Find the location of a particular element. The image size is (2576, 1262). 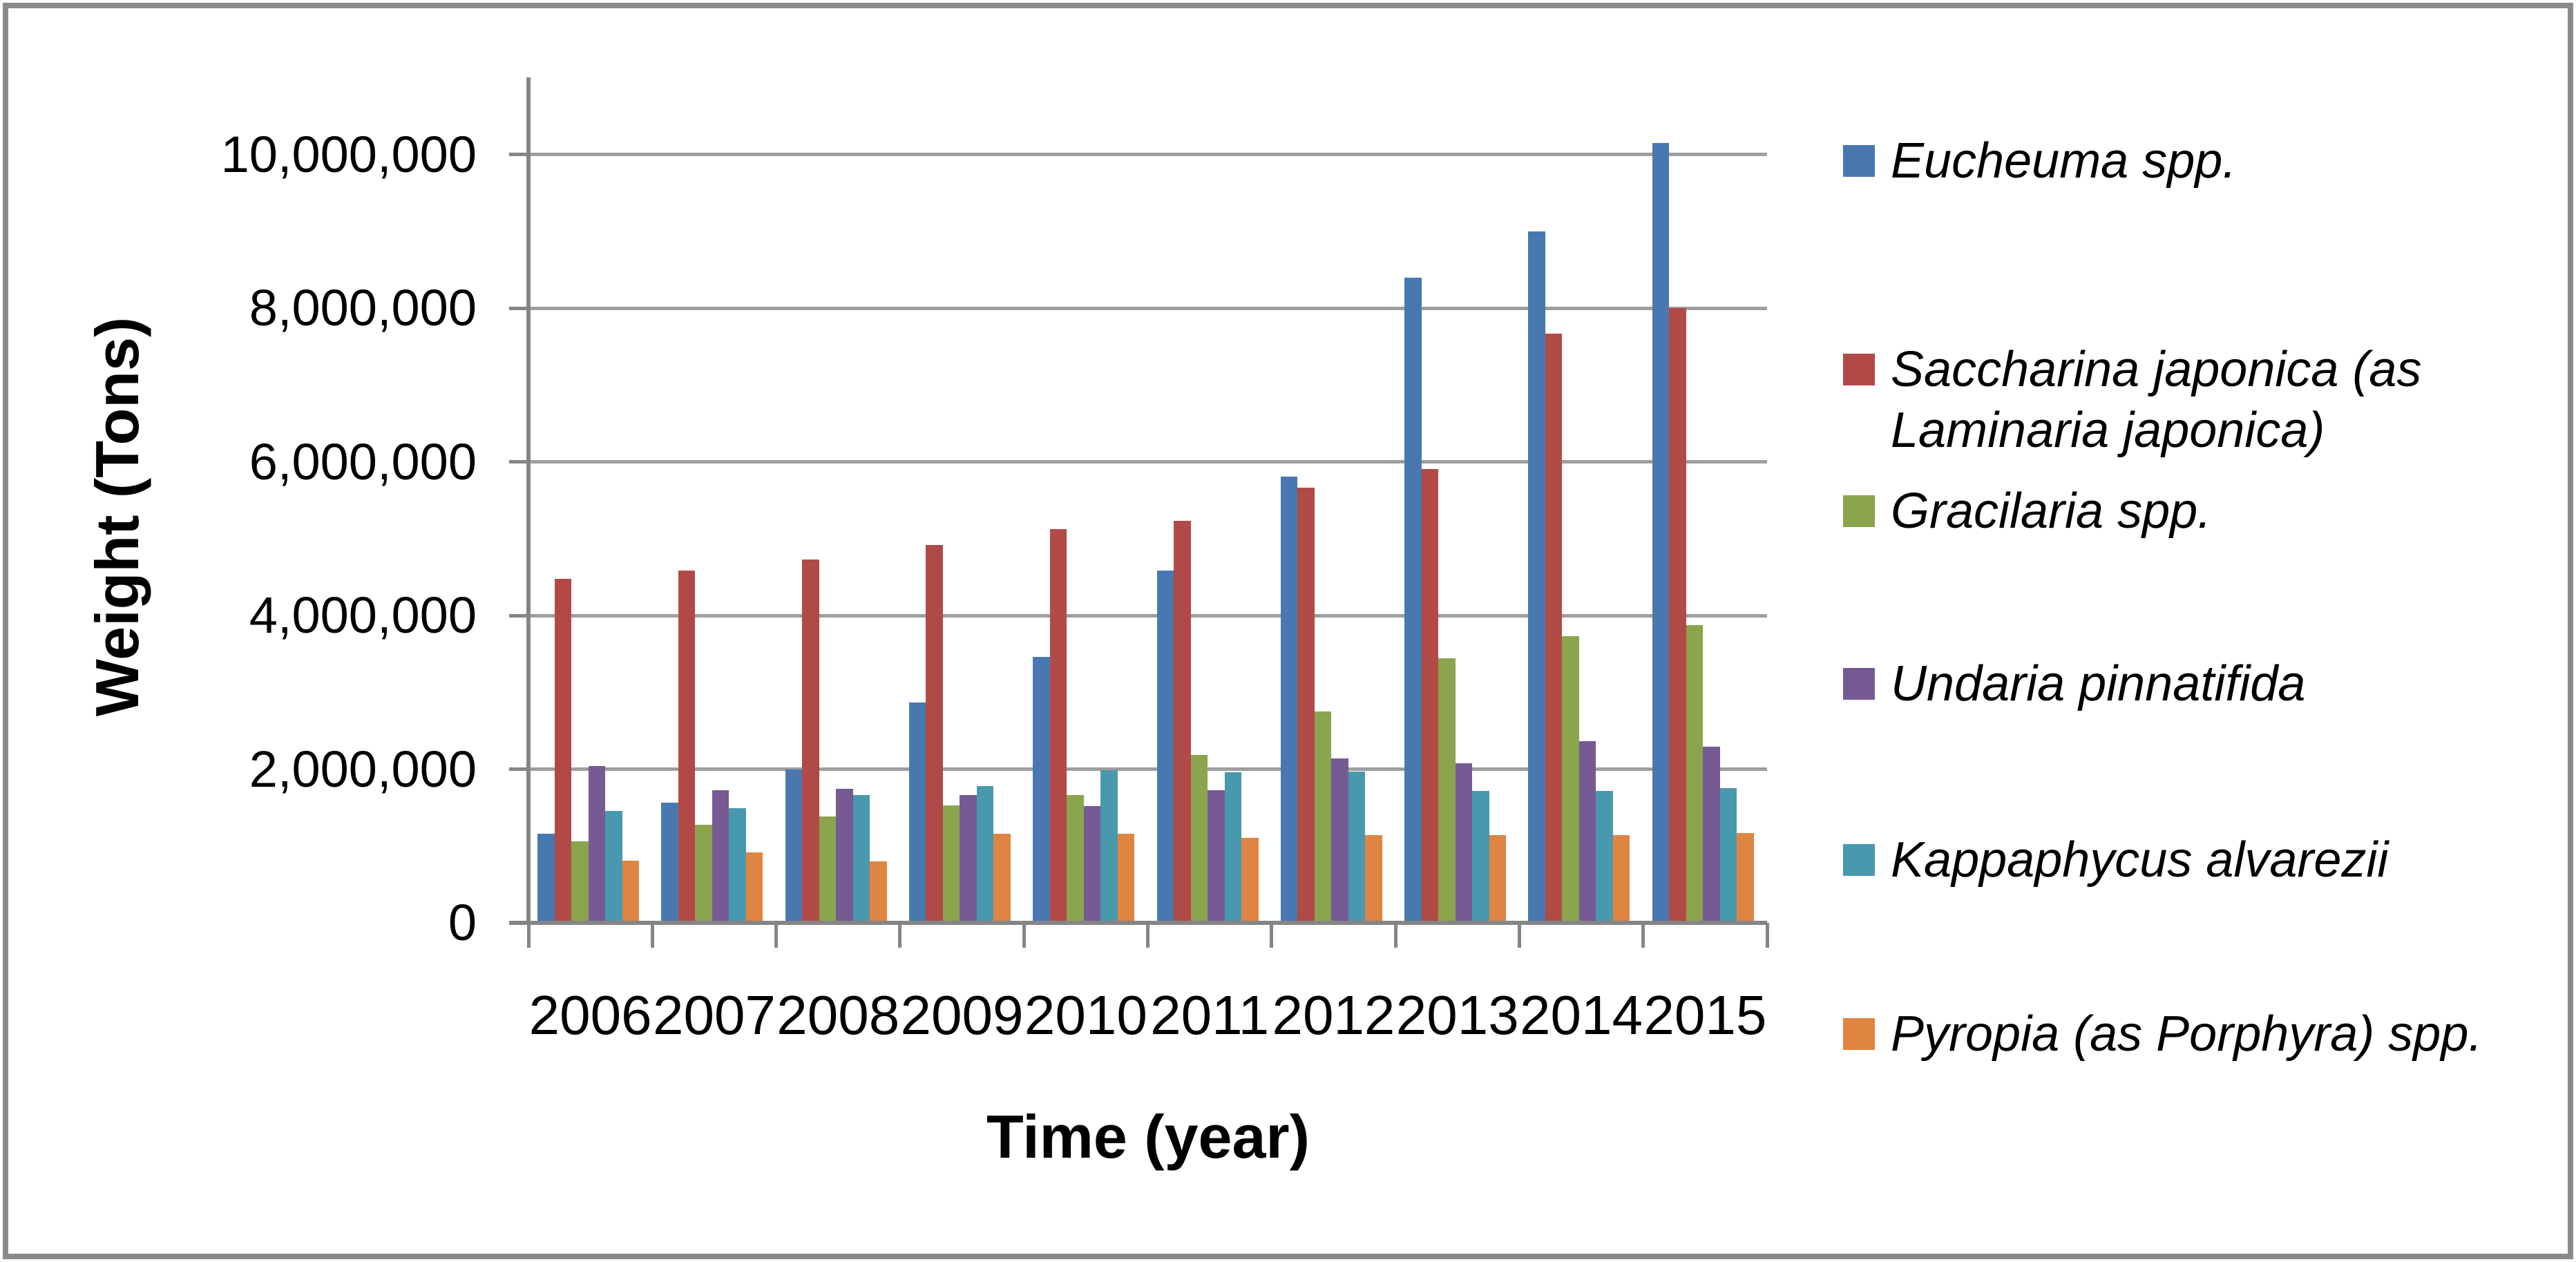

bar-undaria-2008 is located at coordinates (844, 856).